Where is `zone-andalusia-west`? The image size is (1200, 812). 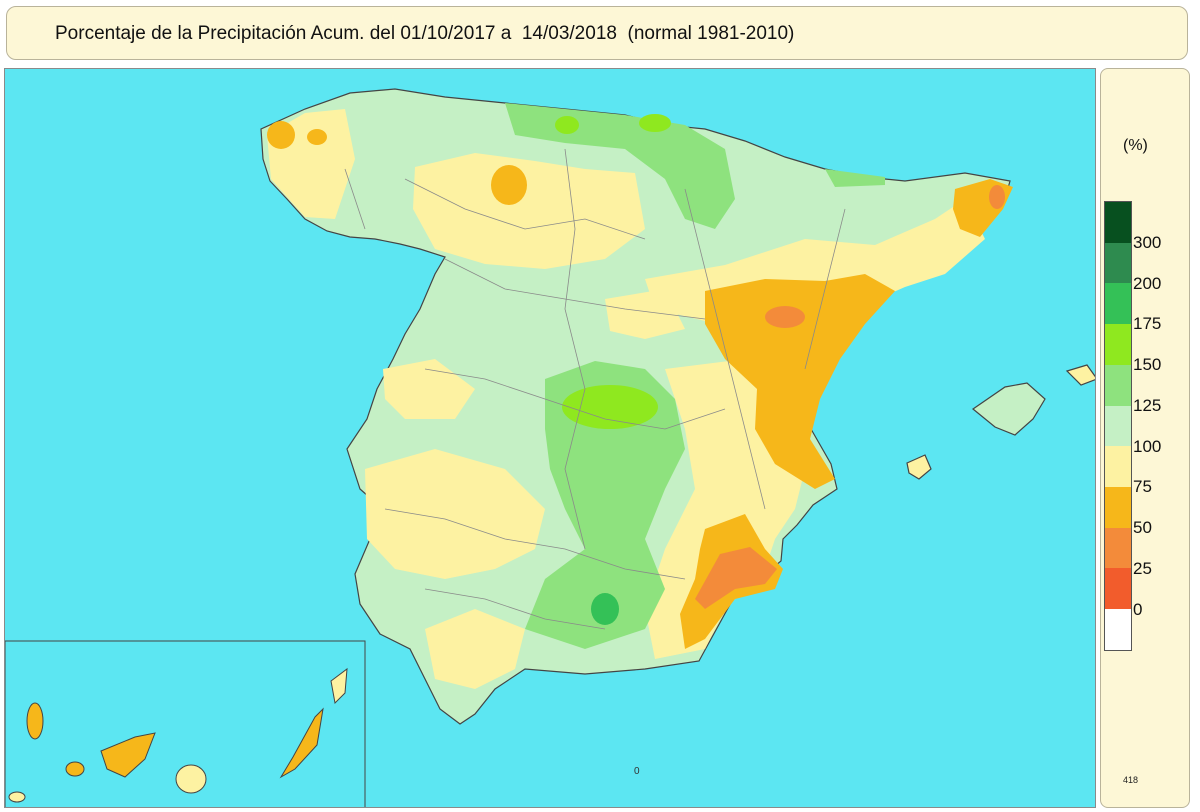 zone-andalusia-west is located at coordinates (475, 649).